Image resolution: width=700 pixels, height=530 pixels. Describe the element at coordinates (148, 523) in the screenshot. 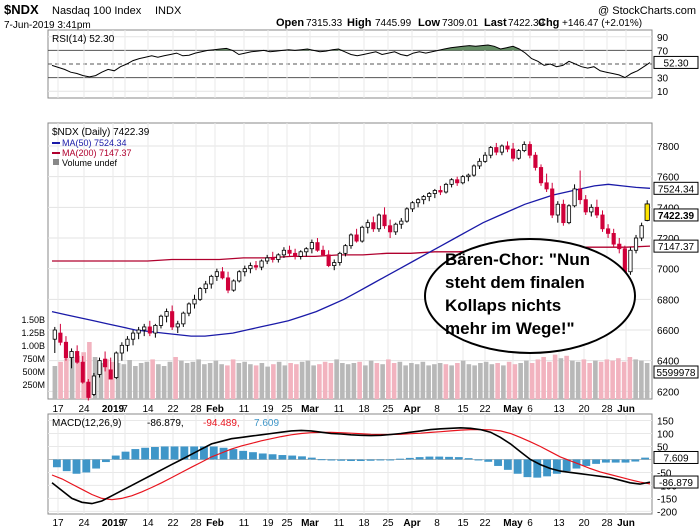

I see `x-axis-label-bottom: 14` at that location.